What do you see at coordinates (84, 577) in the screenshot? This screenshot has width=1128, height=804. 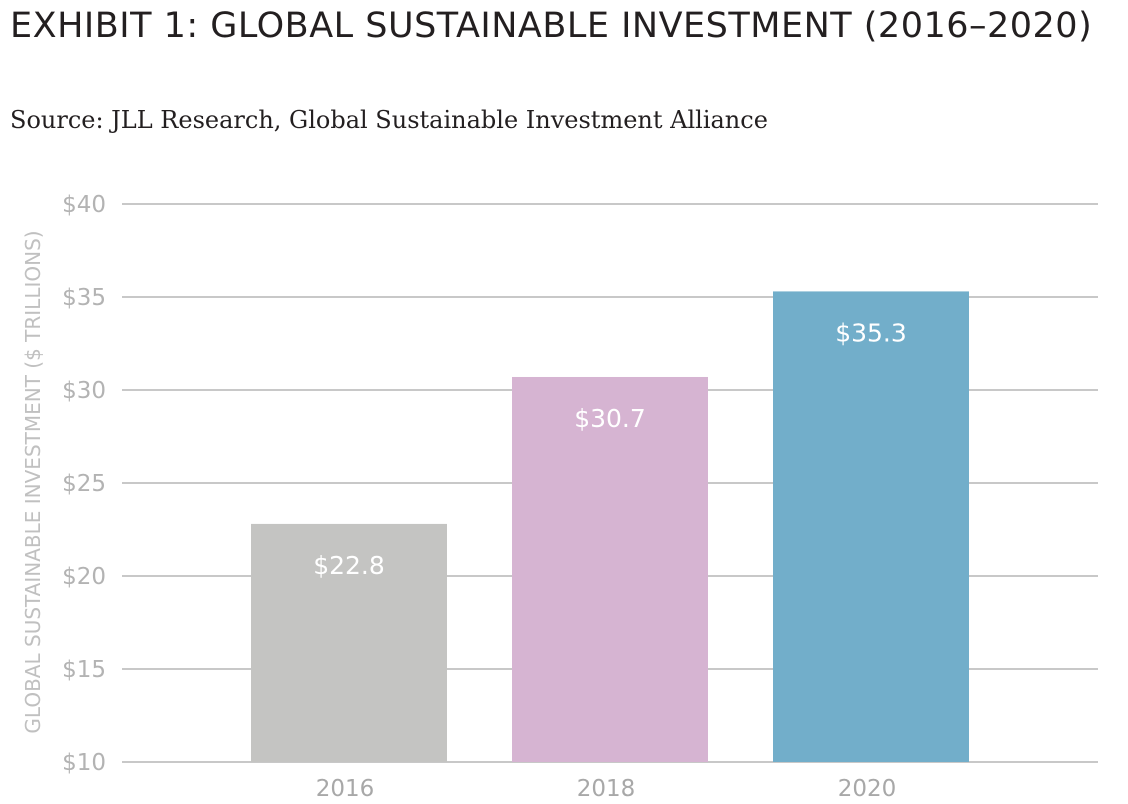 I see `y-tick-label: $20` at bounding box center [84, 577].